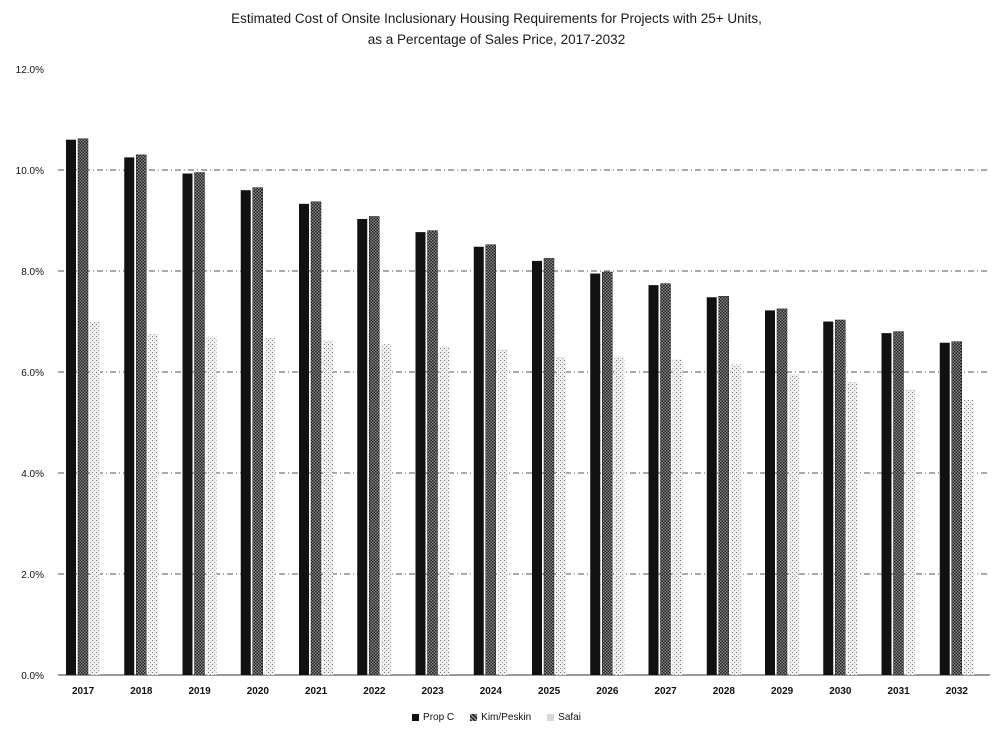 This screenshot has width=993, height=733. I want to click on legend-item-kim-peskin: Kim/Peskin, so click(500, 717).